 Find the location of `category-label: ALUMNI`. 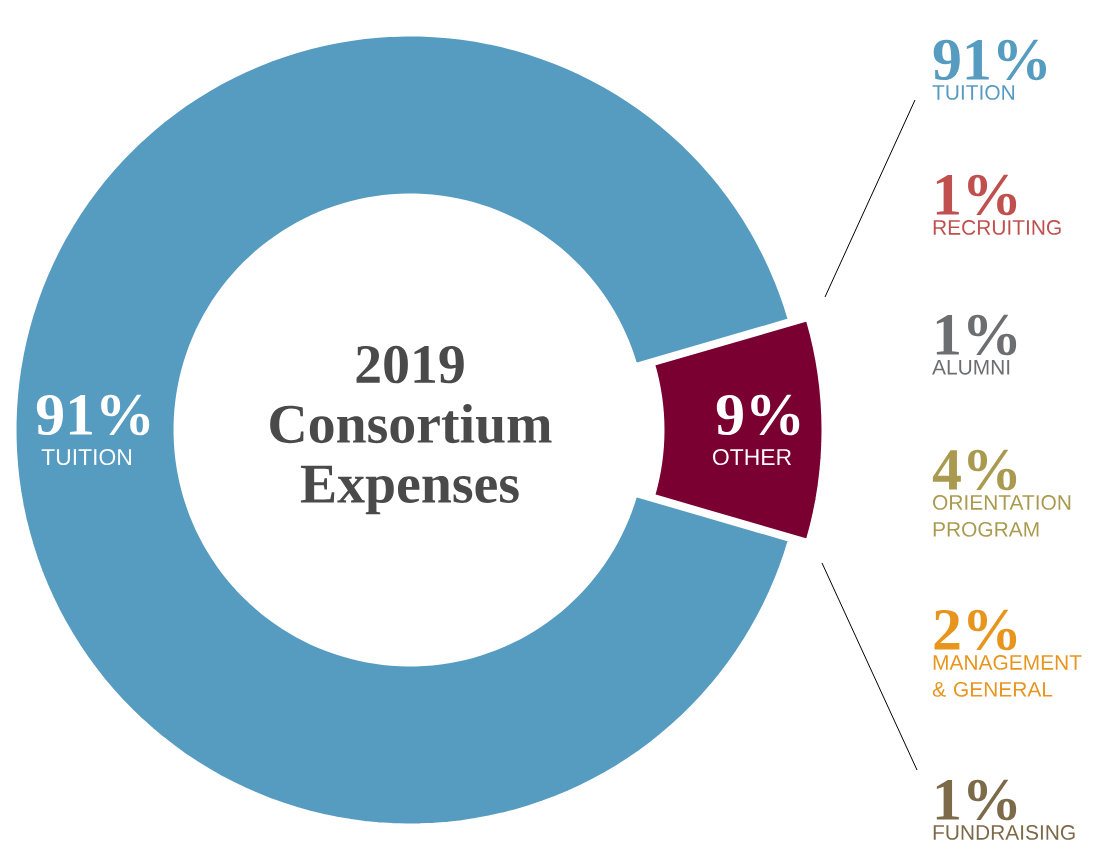

category-label: ALUMNI is located at coordinates (971, 367).